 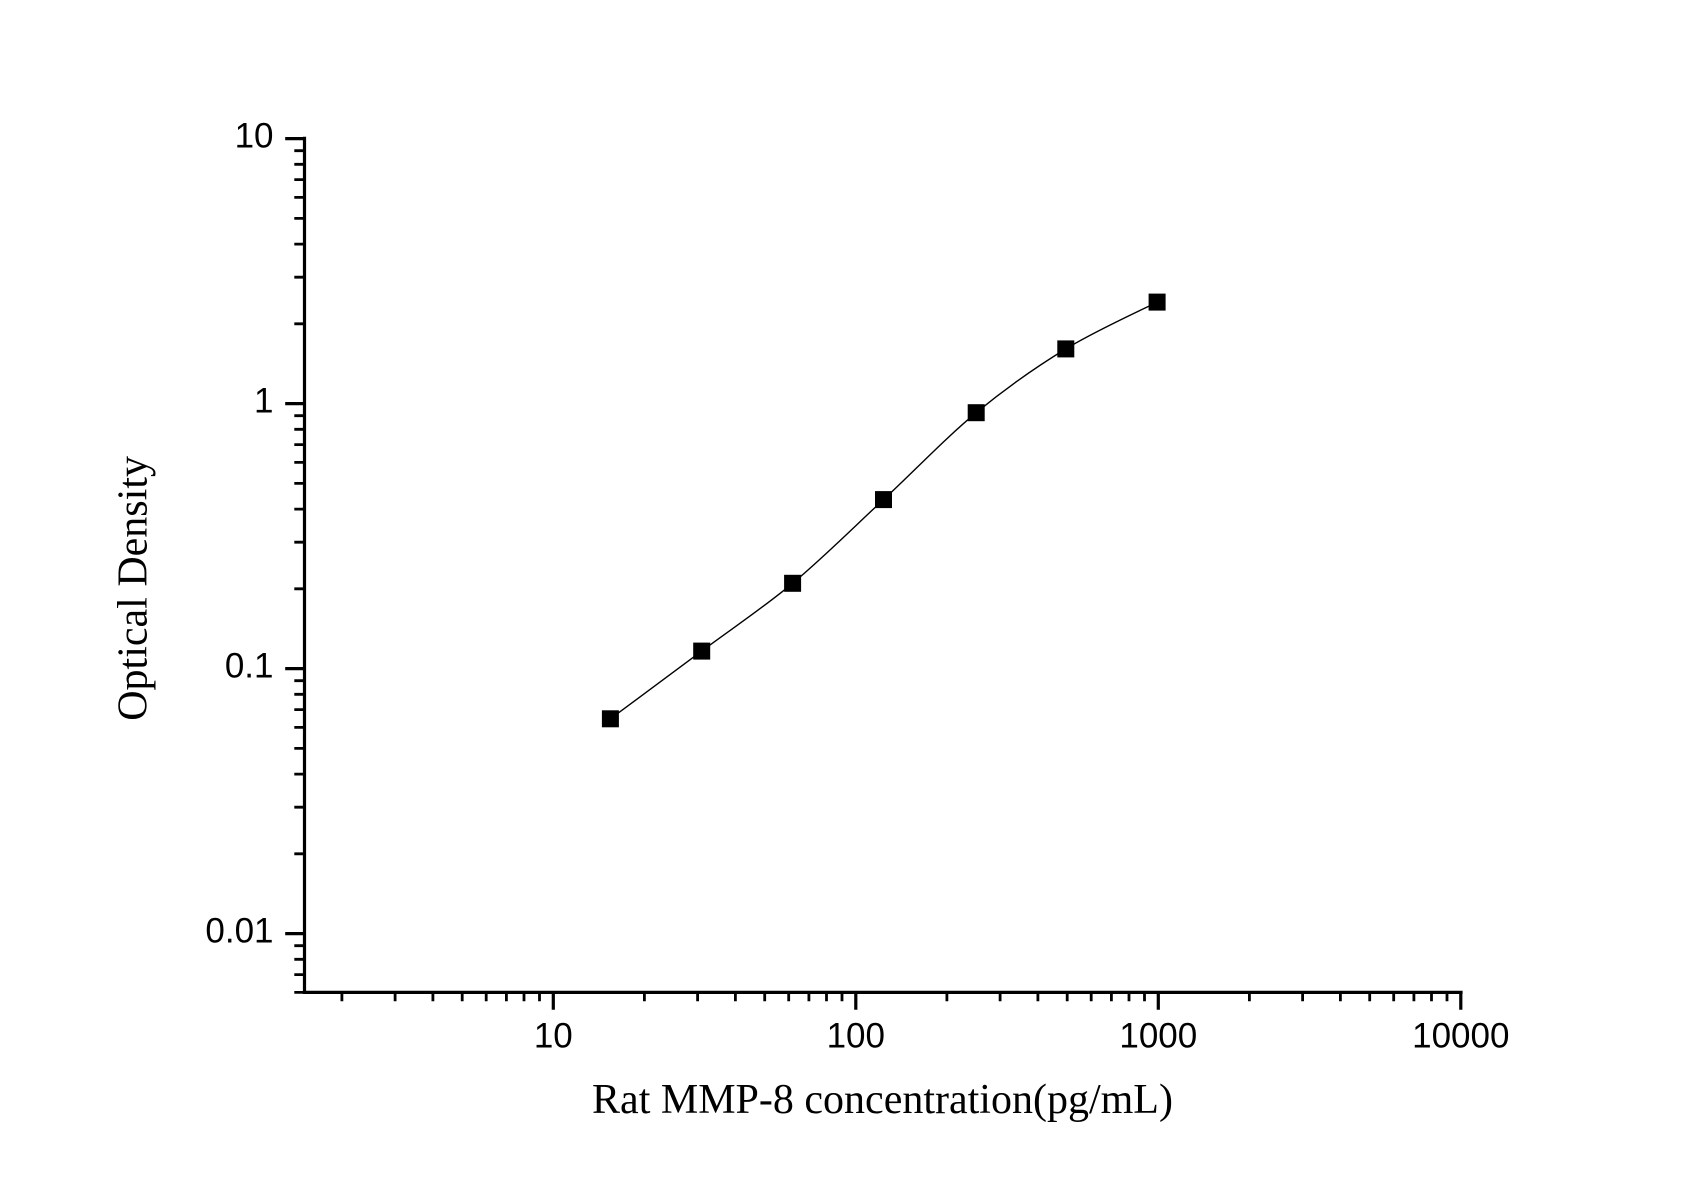 What do you see at coordinates (263, 400) in the screenshot?
I see `svg-text: 1` at bounding box center [263, 400].